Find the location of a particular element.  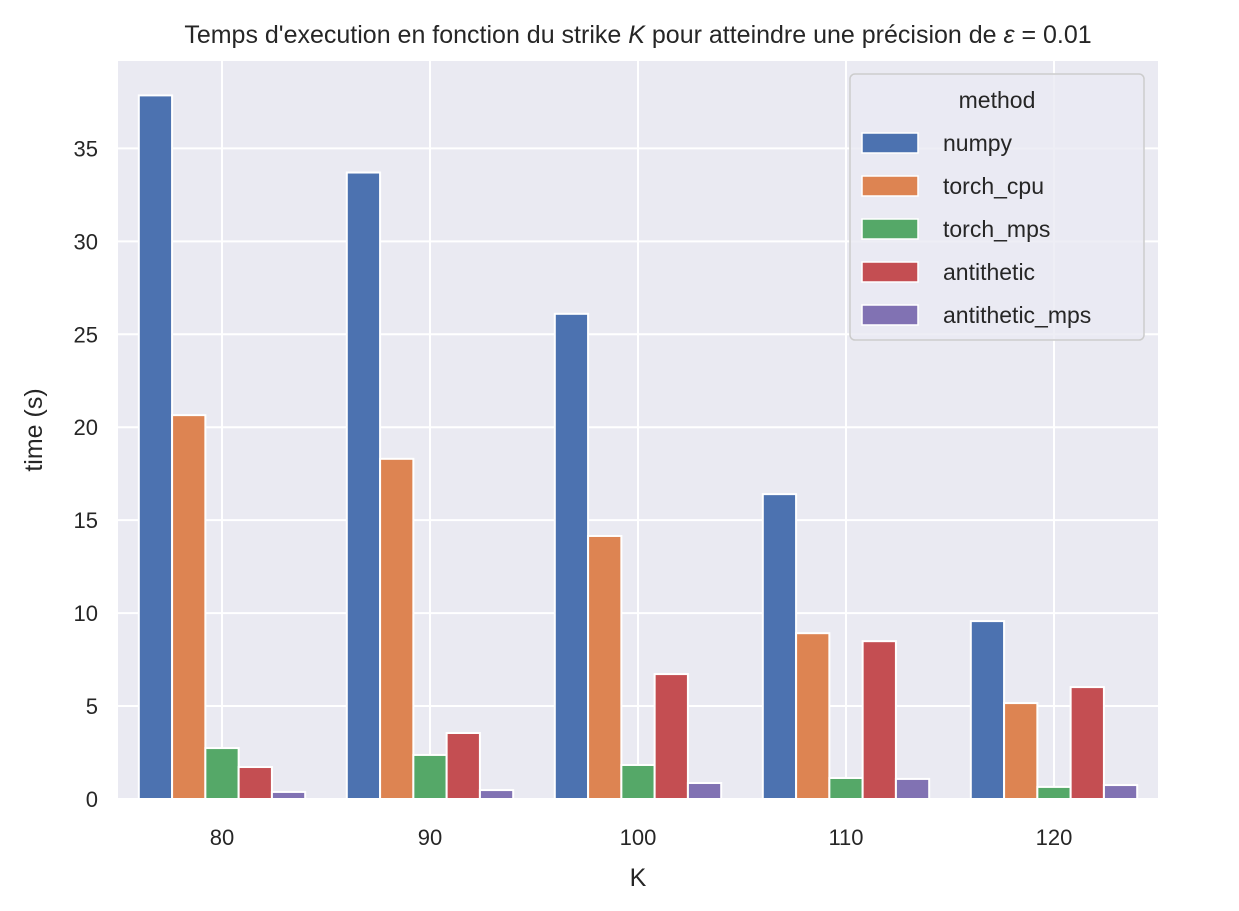

y-tick-label: 5 is located at coordinates (92, 706).